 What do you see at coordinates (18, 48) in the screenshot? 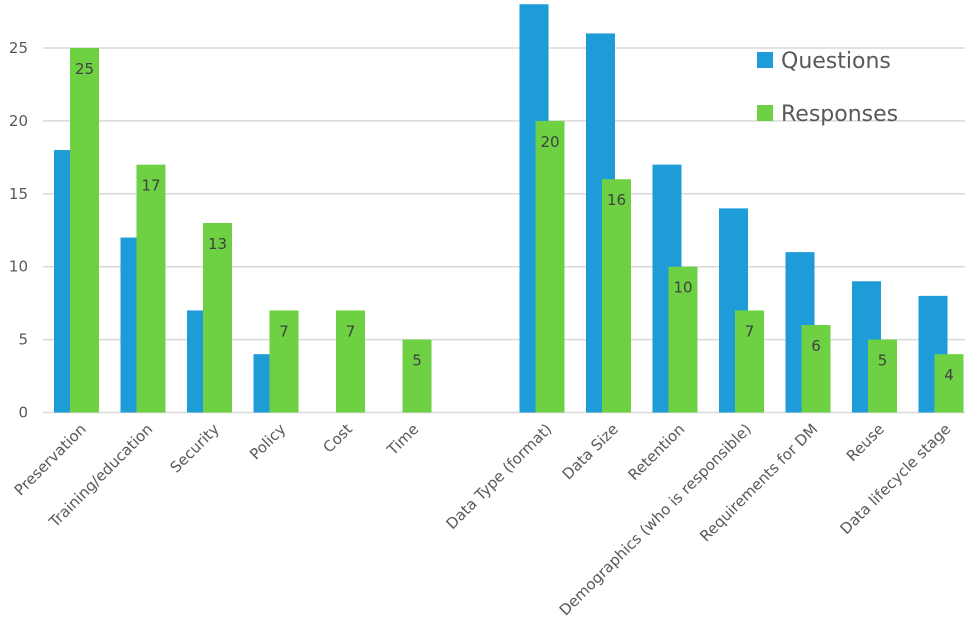
I see `y-tick-label: 25` at bounding box center [18, 48].